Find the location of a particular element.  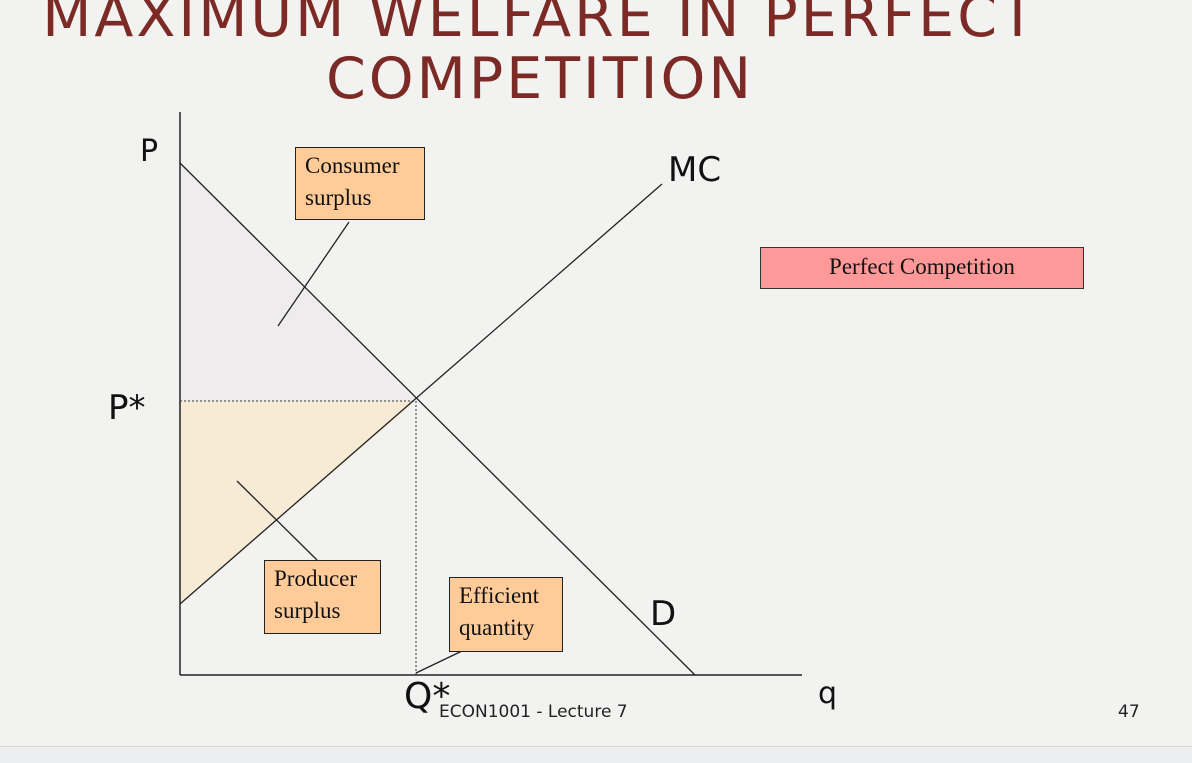

quantity-axis-label: q is located at coordinates (828, 693).